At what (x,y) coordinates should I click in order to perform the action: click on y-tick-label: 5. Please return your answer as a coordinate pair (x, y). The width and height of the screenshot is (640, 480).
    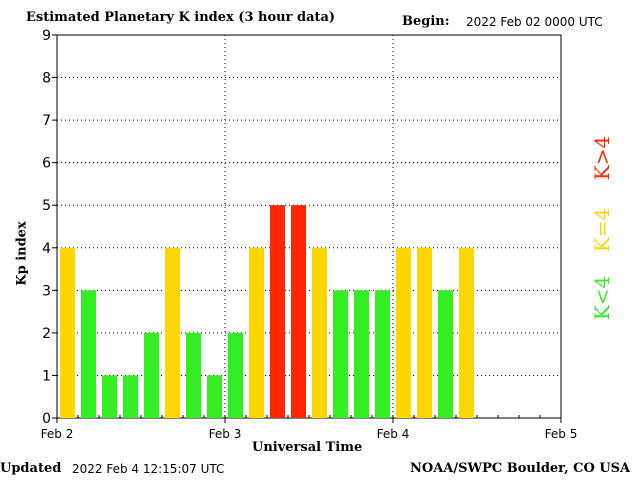
    Looking at the image, I should click on (46, 206).